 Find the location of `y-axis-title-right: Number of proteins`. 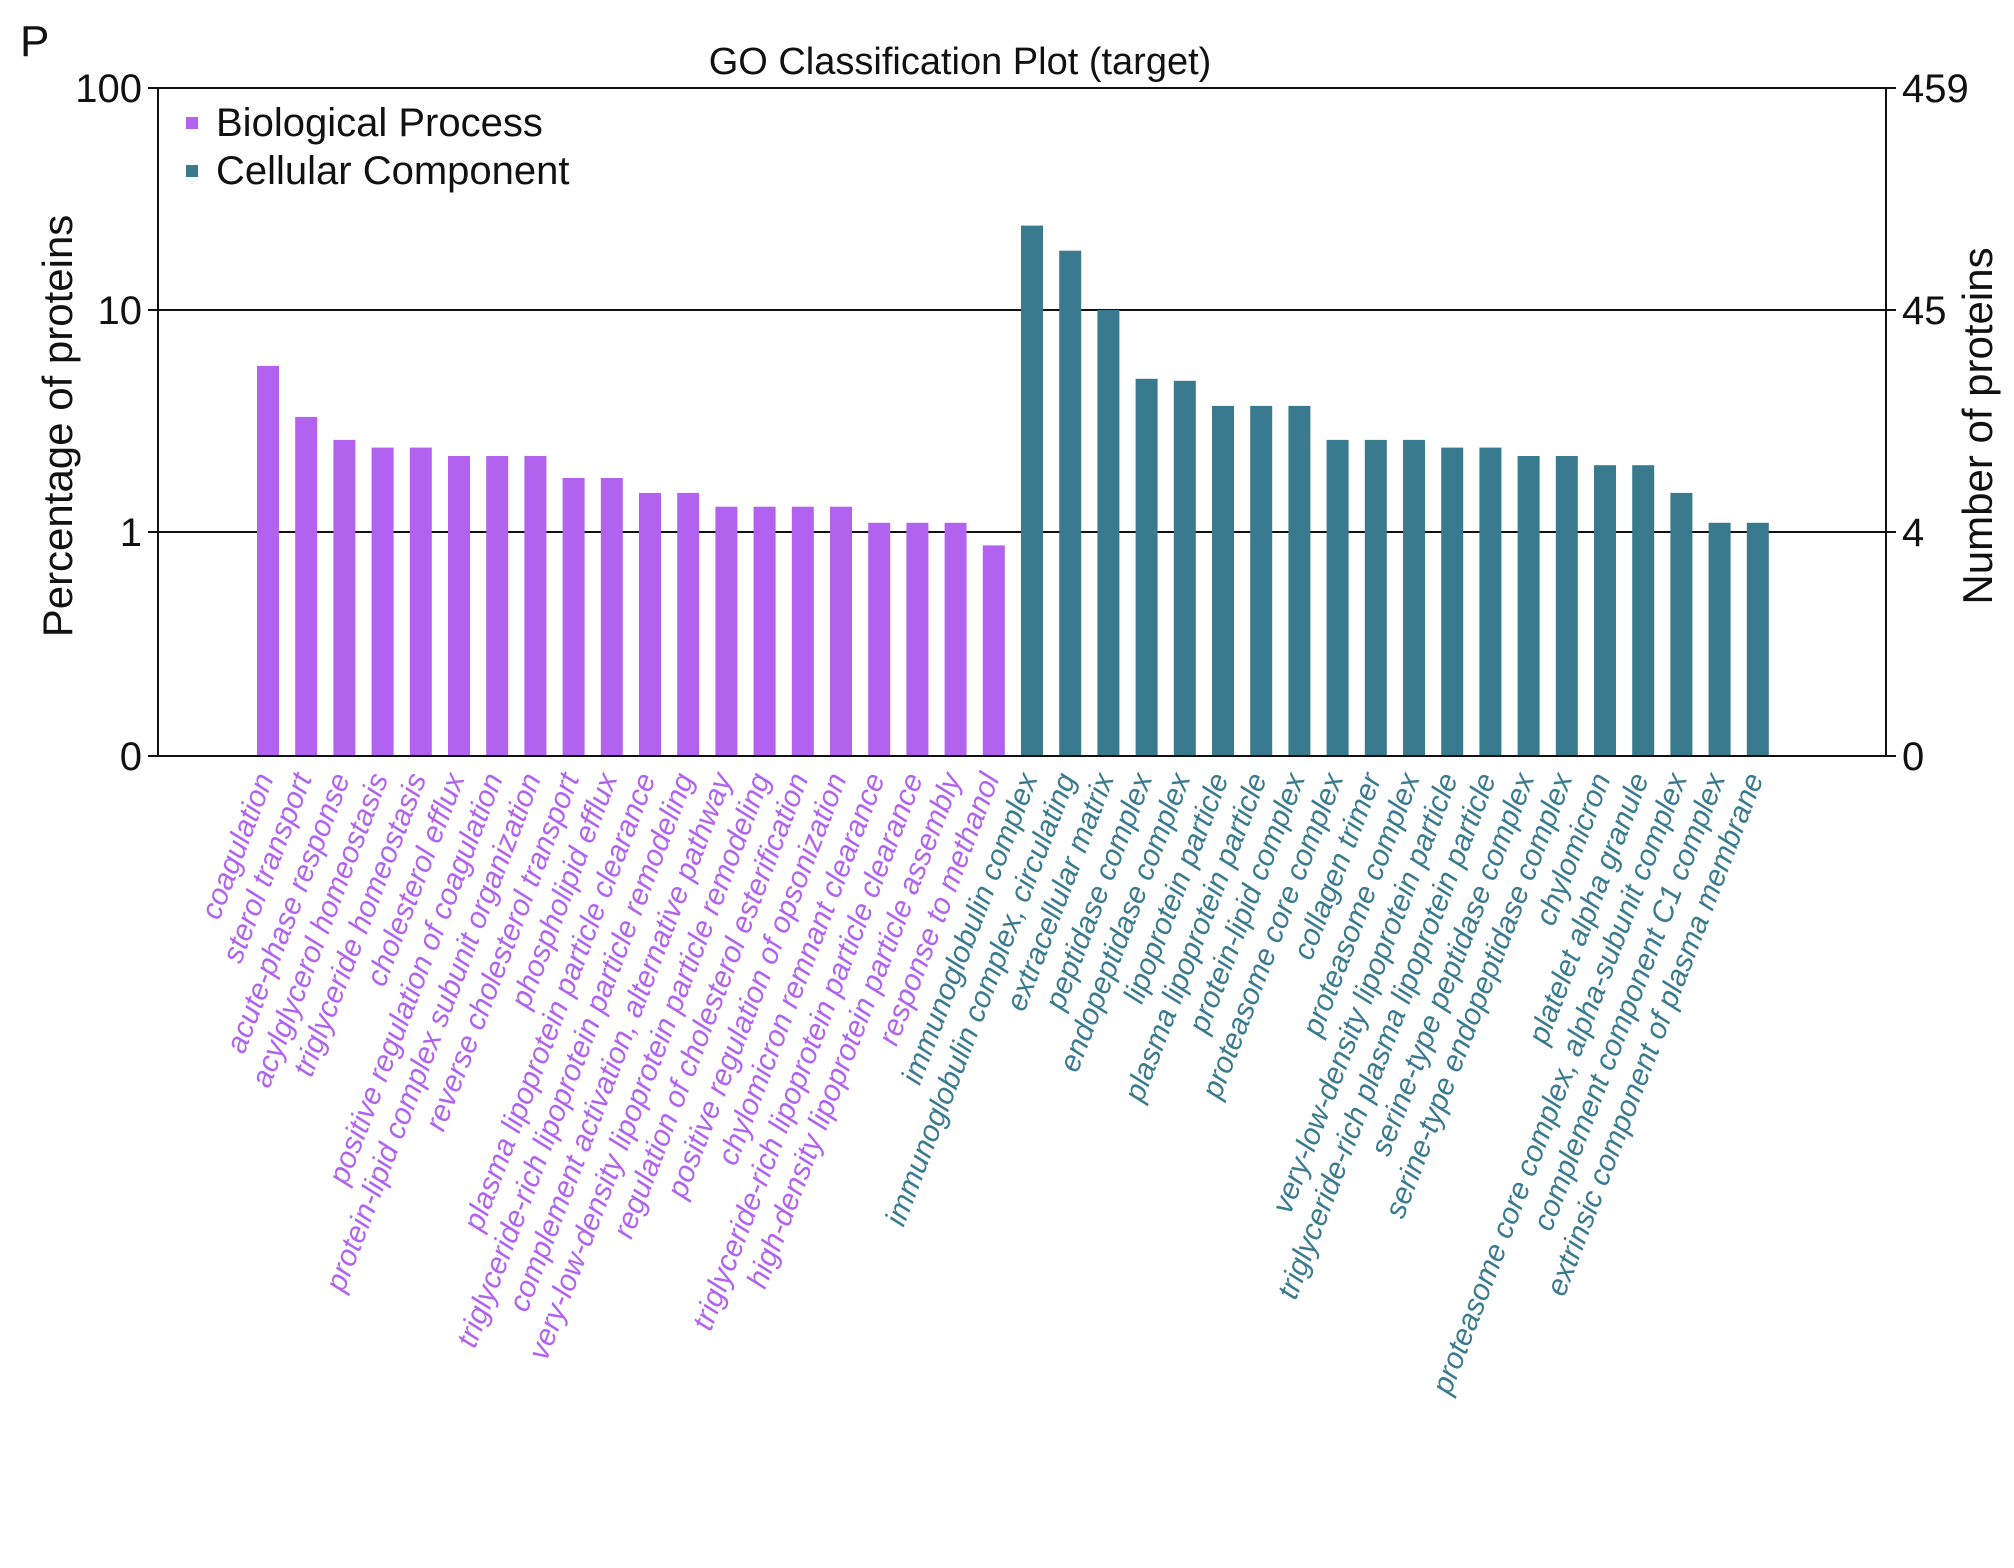

y-axis-title-right: Number of proteins is located at coordinates (1977, 425).